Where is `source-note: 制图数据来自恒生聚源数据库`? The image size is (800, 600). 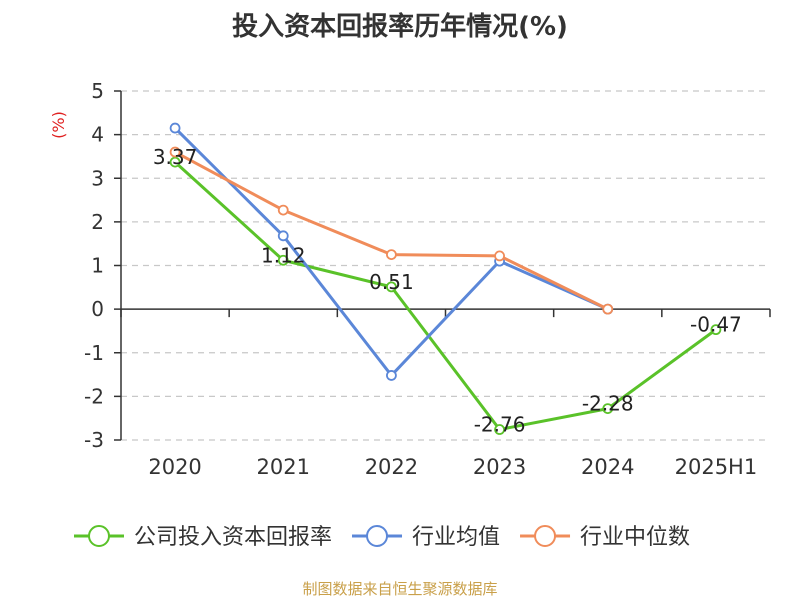 source-note: 制图数据来自恒生聚源数据库 is located at coordinates (400, 589).